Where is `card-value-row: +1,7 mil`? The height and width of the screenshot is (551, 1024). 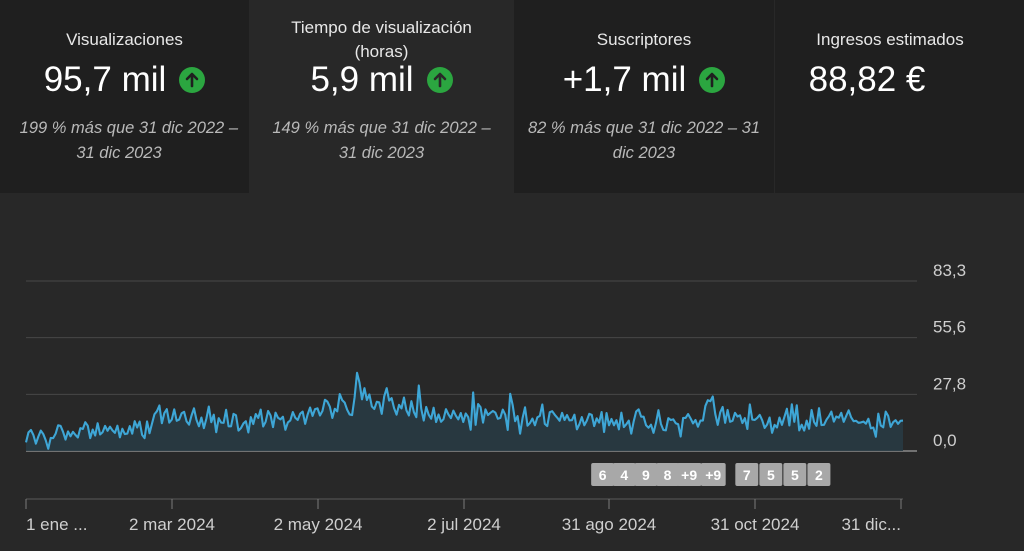 card-value-row: +1,7 mil is located at coordinates (644, 80).